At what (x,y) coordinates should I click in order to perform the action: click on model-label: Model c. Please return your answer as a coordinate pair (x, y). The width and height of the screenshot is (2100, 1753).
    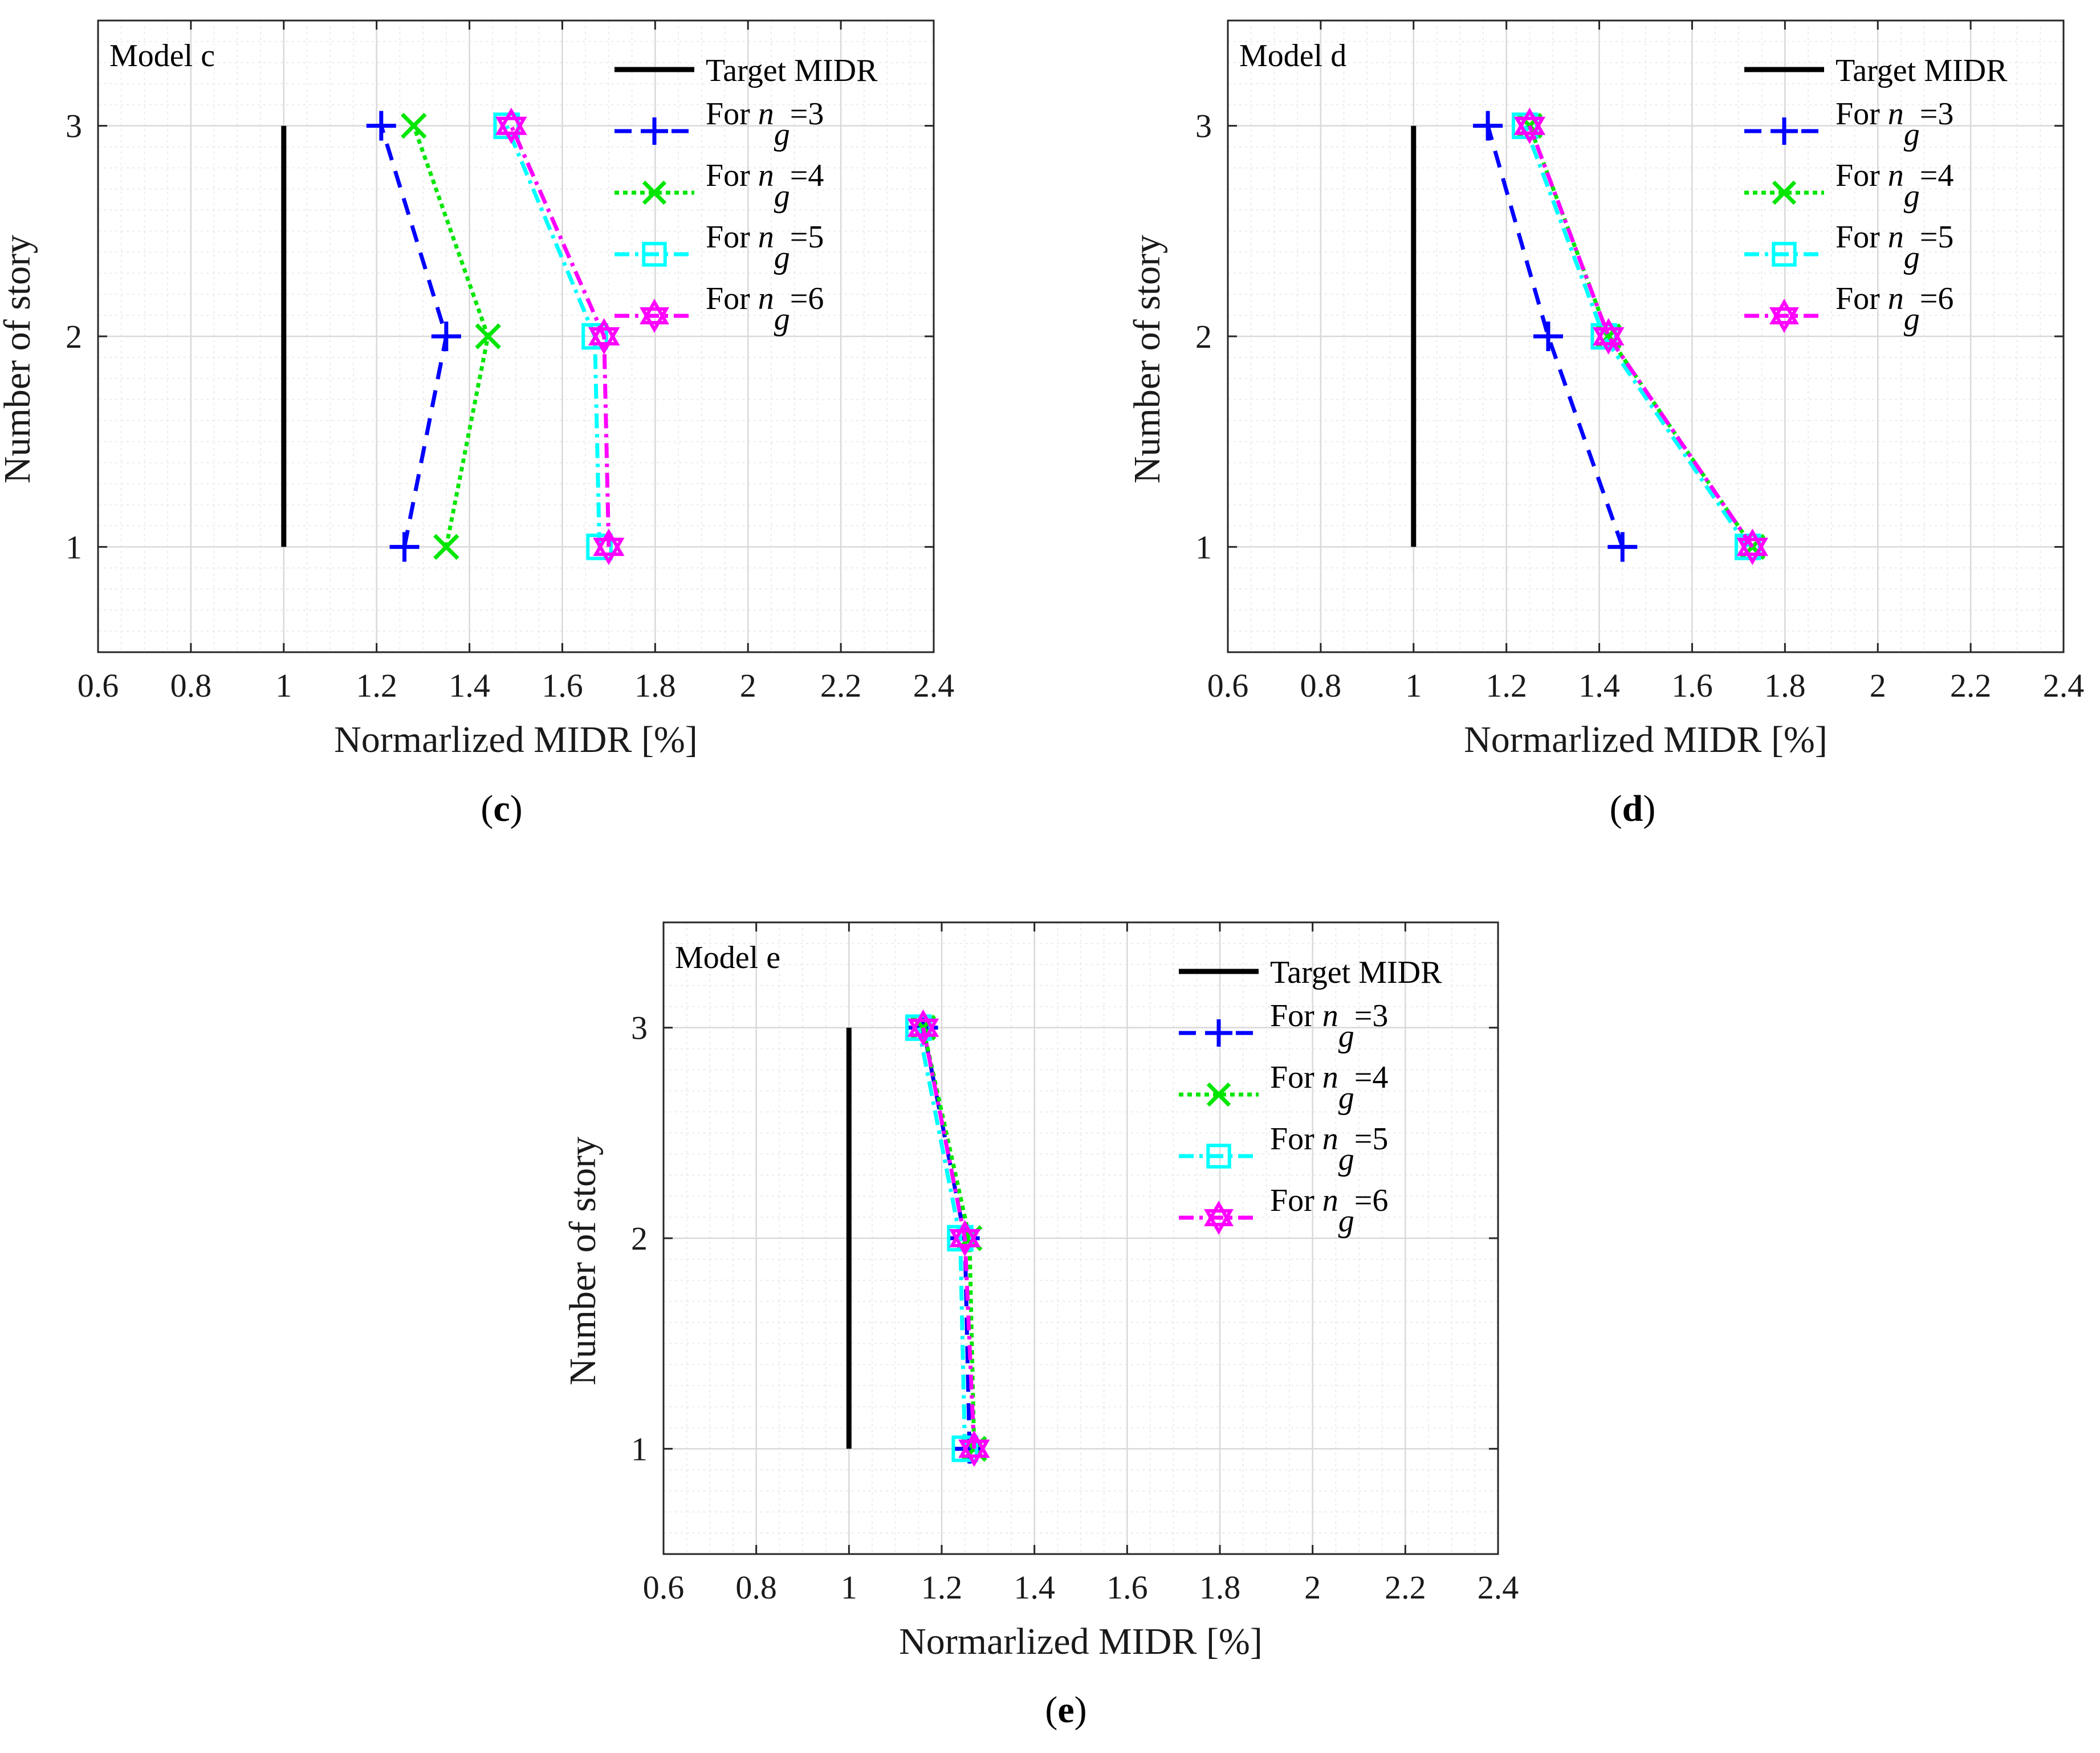
    Looking at the image, I should click on (162, 56).